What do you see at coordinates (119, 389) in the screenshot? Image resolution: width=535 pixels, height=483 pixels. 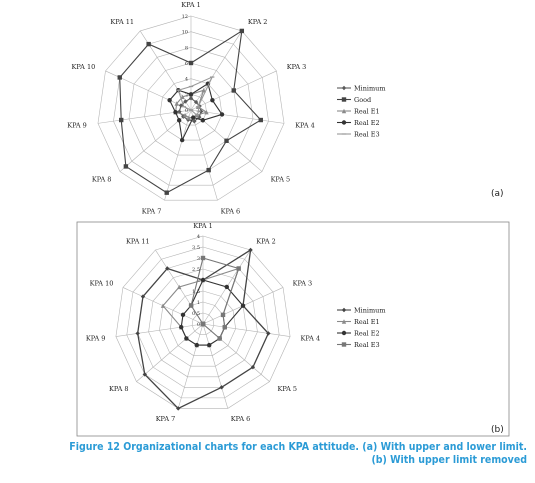 I see `category-label: KPA 8` at bounding box center [119, 389].